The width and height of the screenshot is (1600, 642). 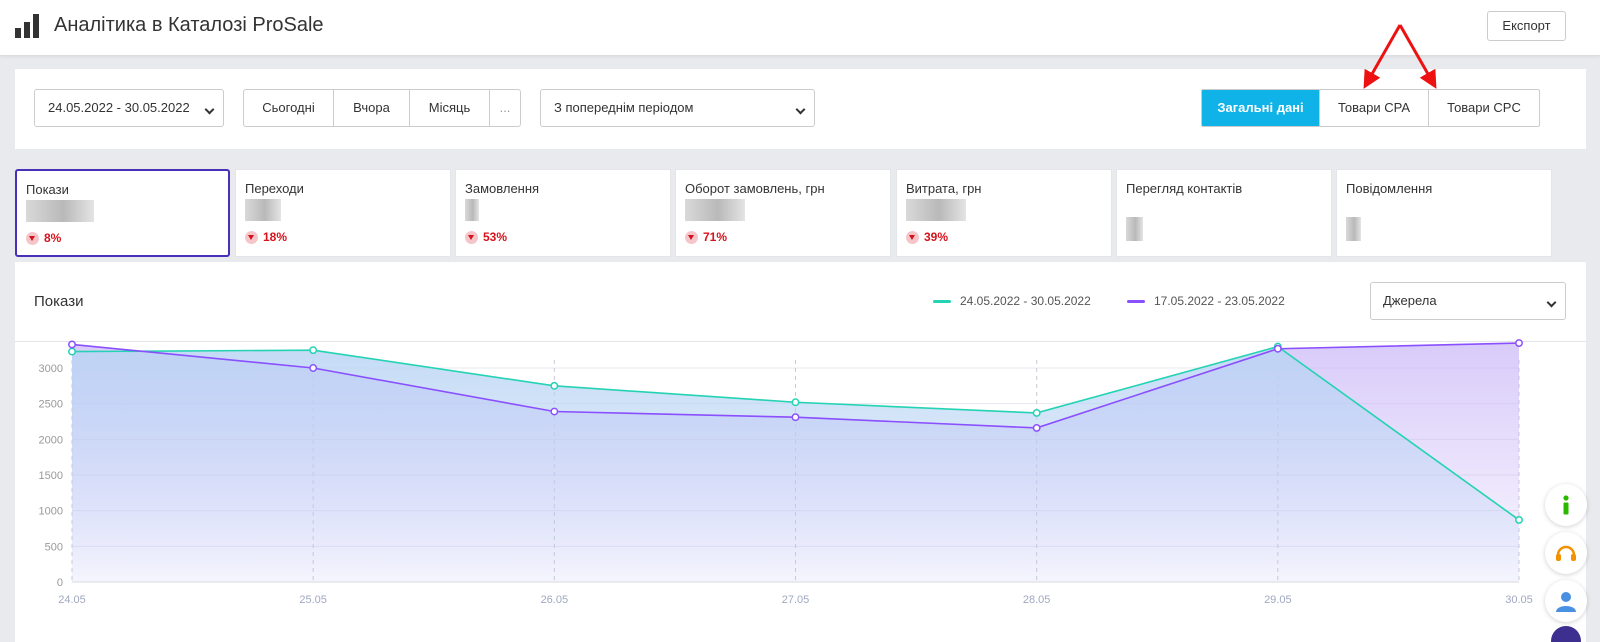 I want to click on x-tick-label: 26.05, so click(x=555, y=600).